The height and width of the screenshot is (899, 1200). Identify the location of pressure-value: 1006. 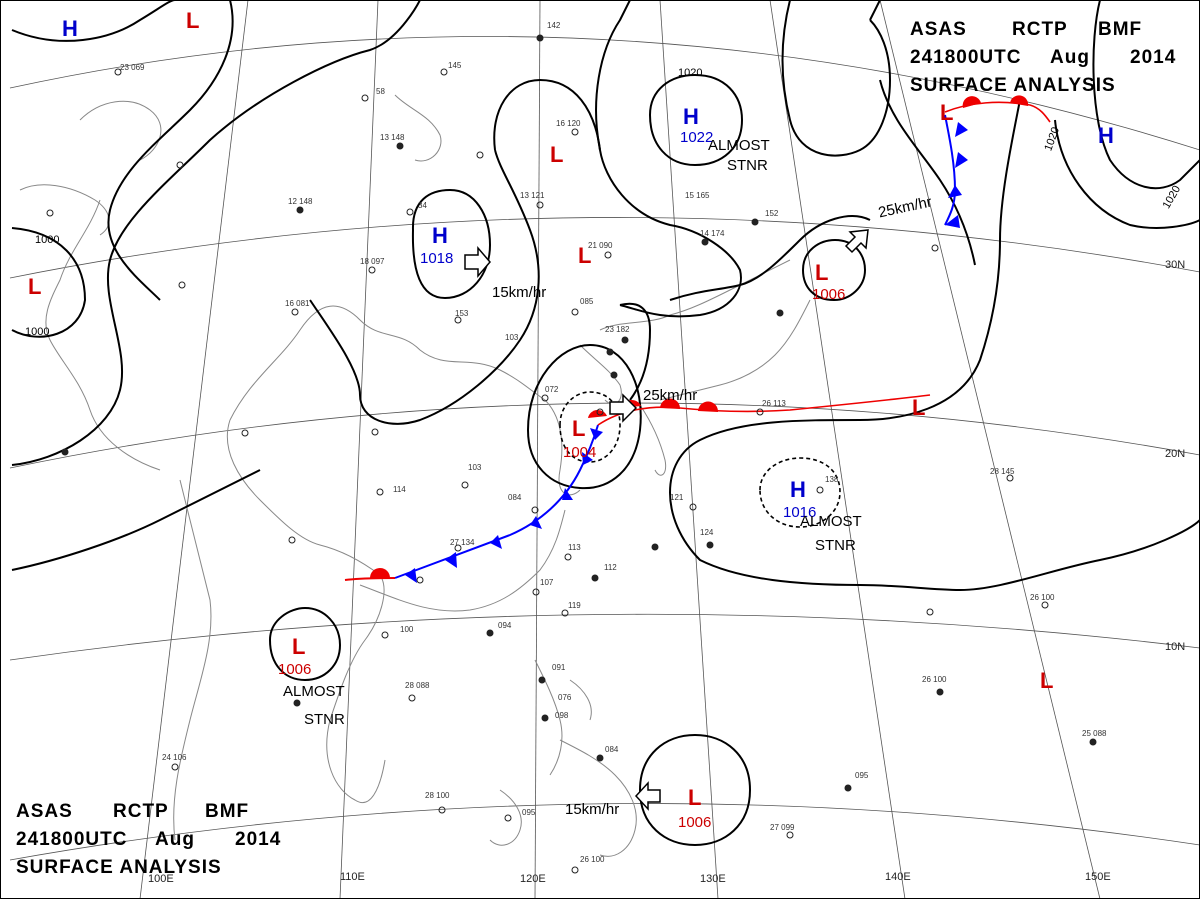
(828, 294).